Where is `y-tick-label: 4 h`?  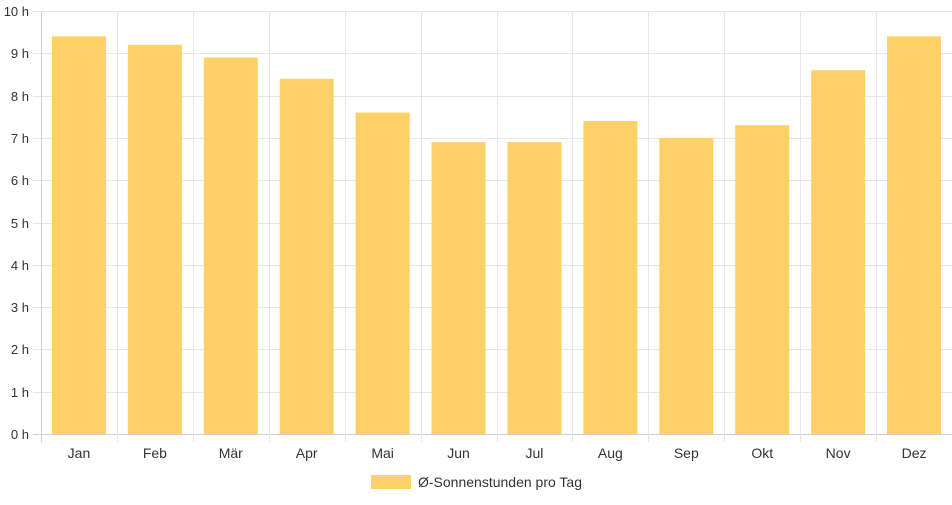
y-tick-label: 4 h is located at coordinates (20, 265).